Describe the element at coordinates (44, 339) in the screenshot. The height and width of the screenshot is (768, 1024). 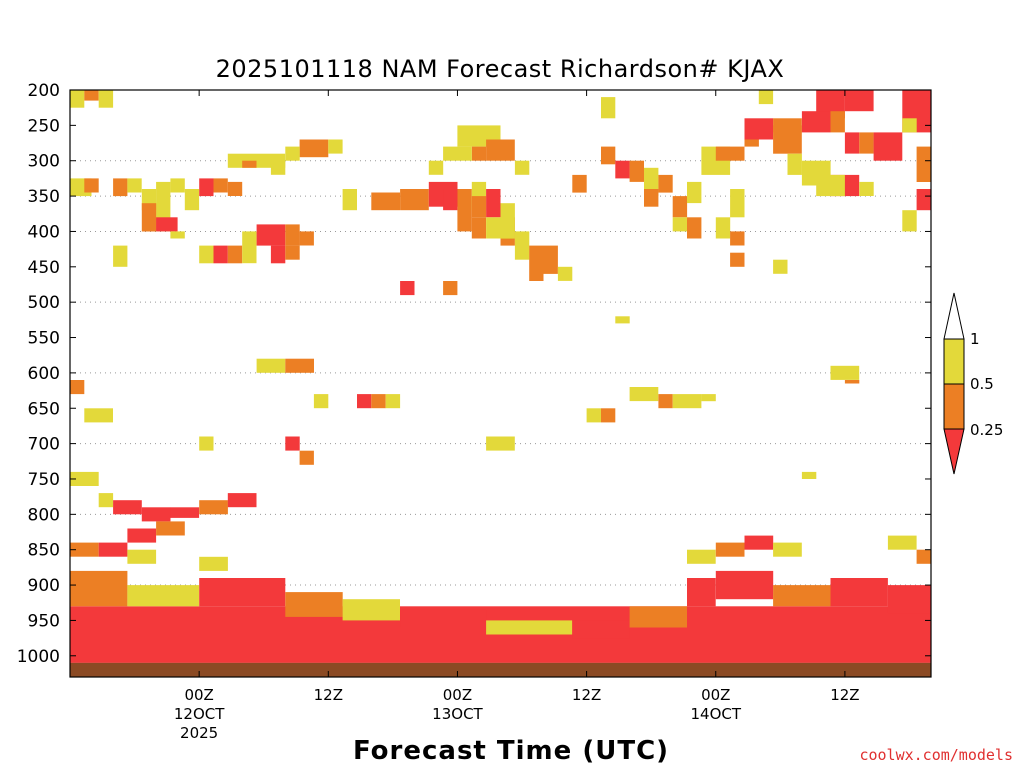
I see `y-tick-label-550: 550` at that location.